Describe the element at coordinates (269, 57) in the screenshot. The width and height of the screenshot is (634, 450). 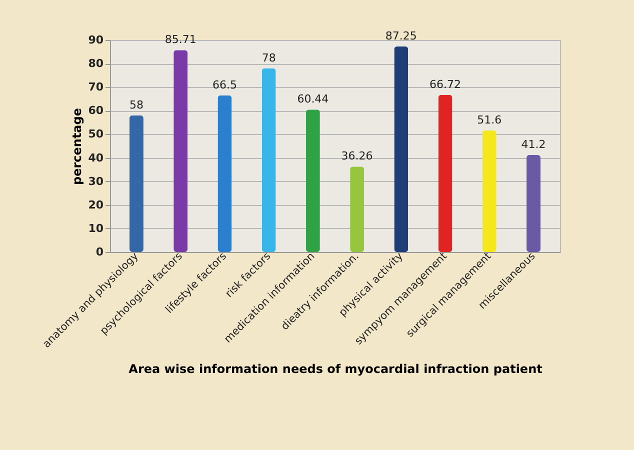
I see `data-label: 78` at that location.